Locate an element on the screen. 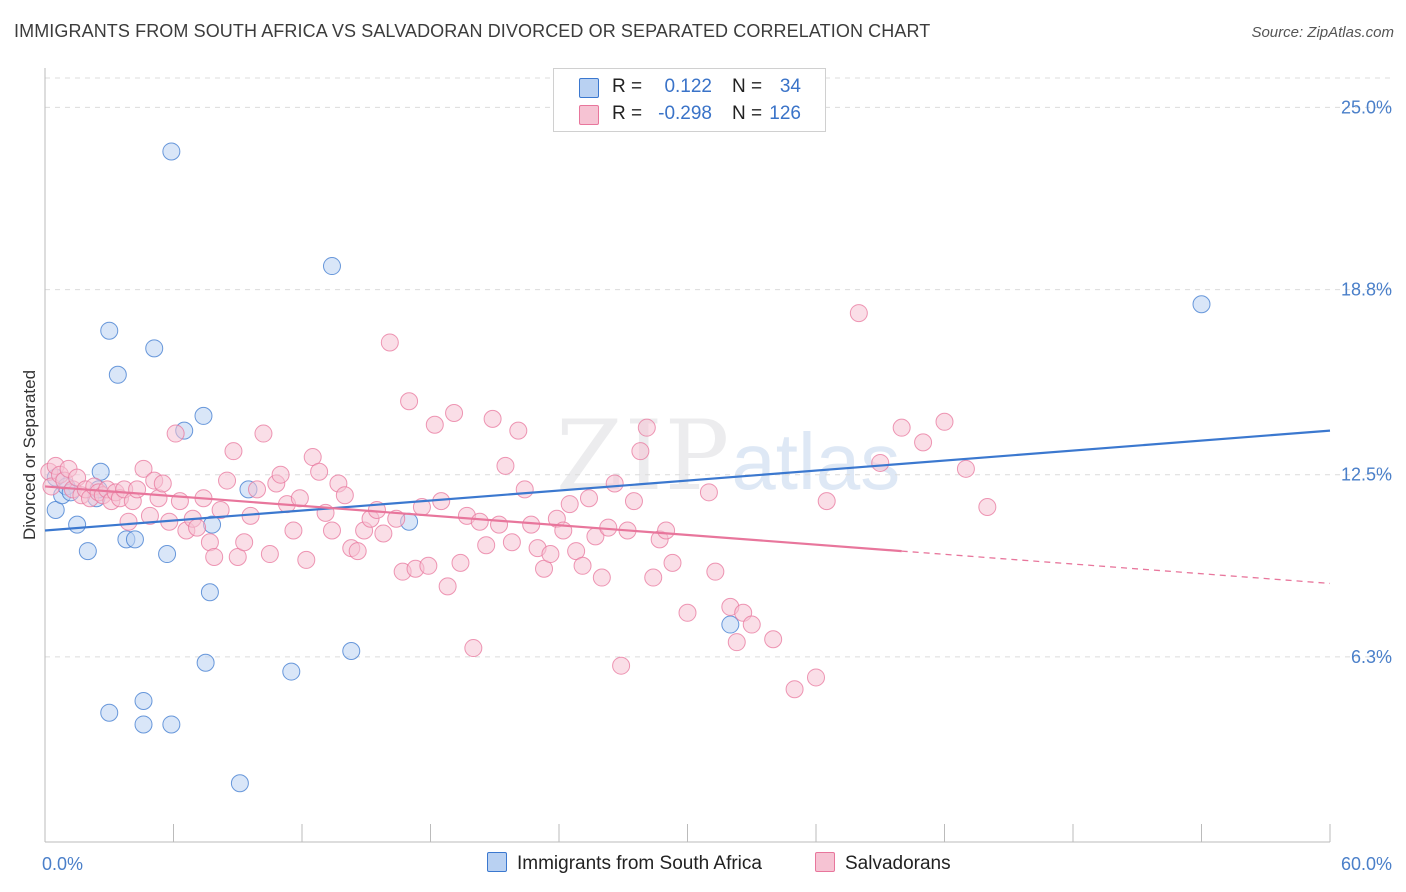 The image size is (1406, 892). legend-item-salvadorans: Salvadorans is located at coordinates (883, 863).